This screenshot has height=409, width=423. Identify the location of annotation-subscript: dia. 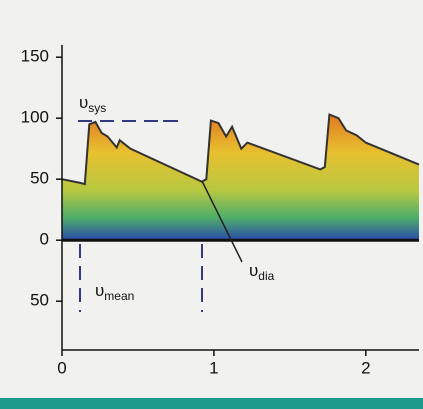
(266, 276).